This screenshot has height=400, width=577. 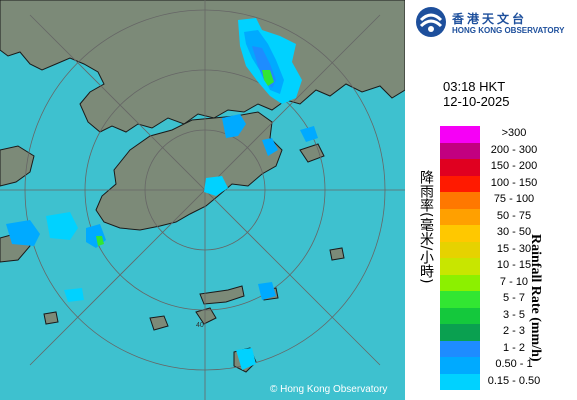 What do you see at coordinates (490, 19) in the screenshot?
I see `org-name-cn: 香港天文台` at bounding box center [490, 19].